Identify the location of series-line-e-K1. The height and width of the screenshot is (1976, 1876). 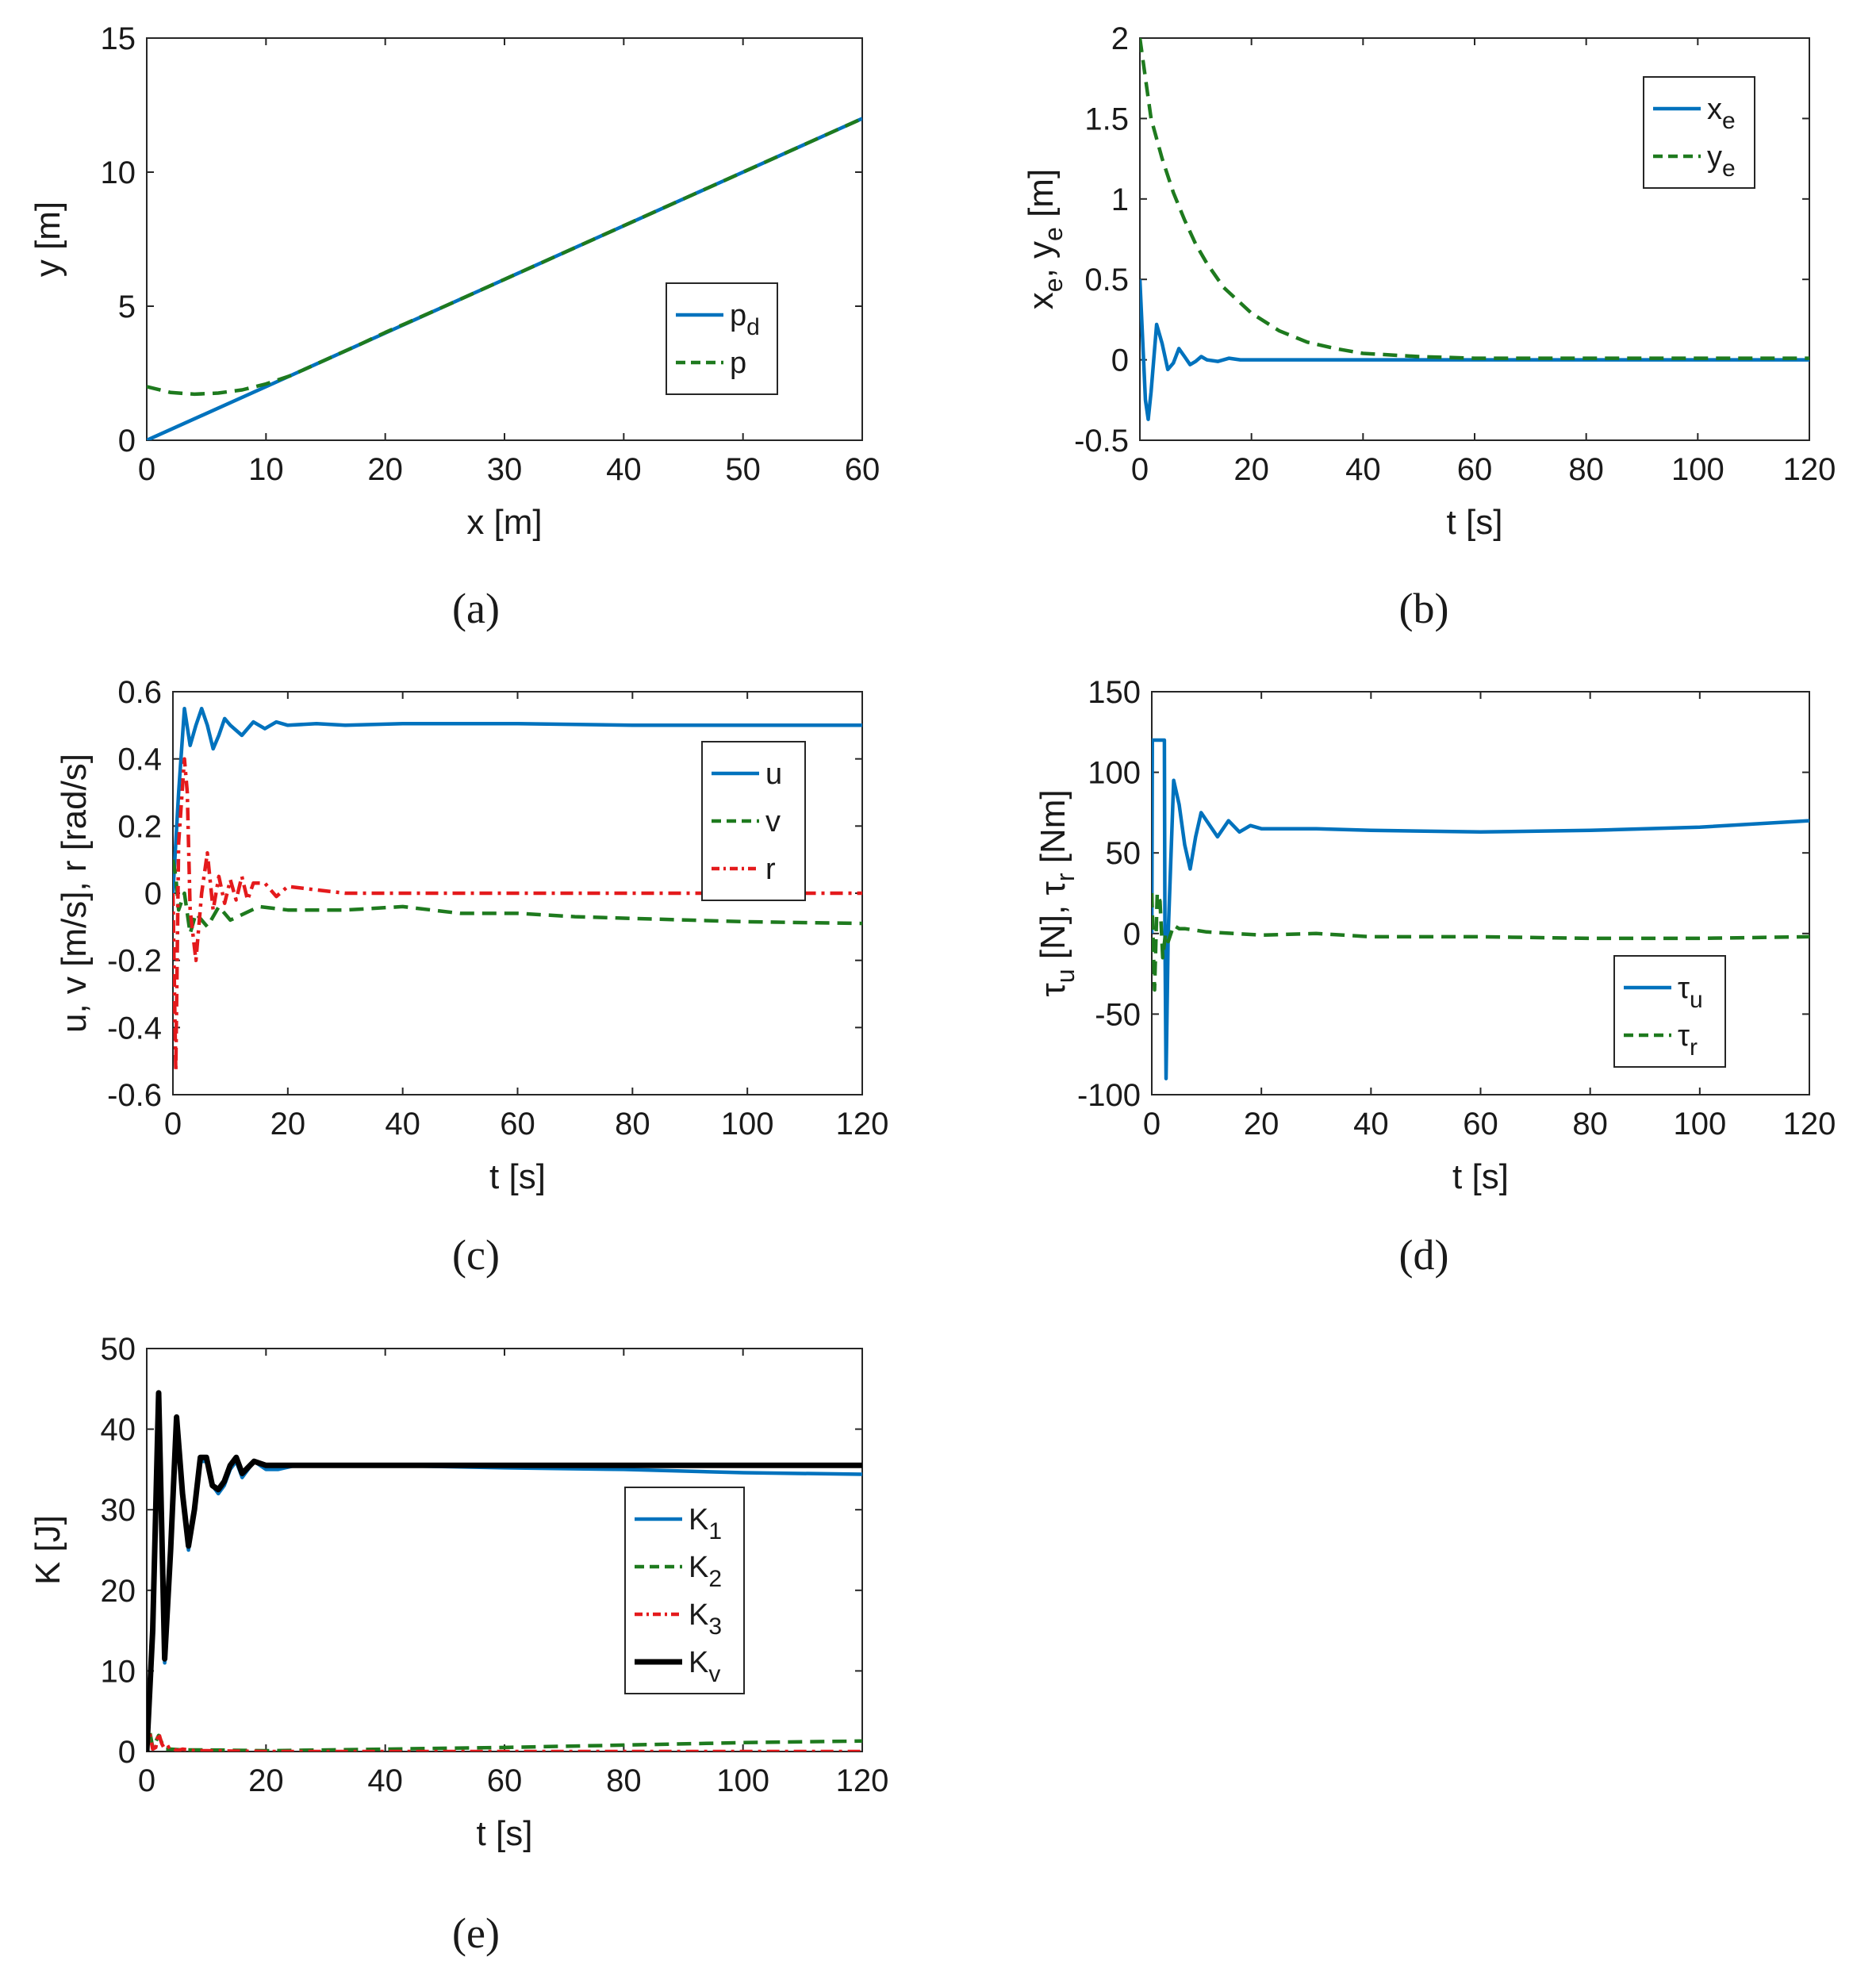
(504, 1573).